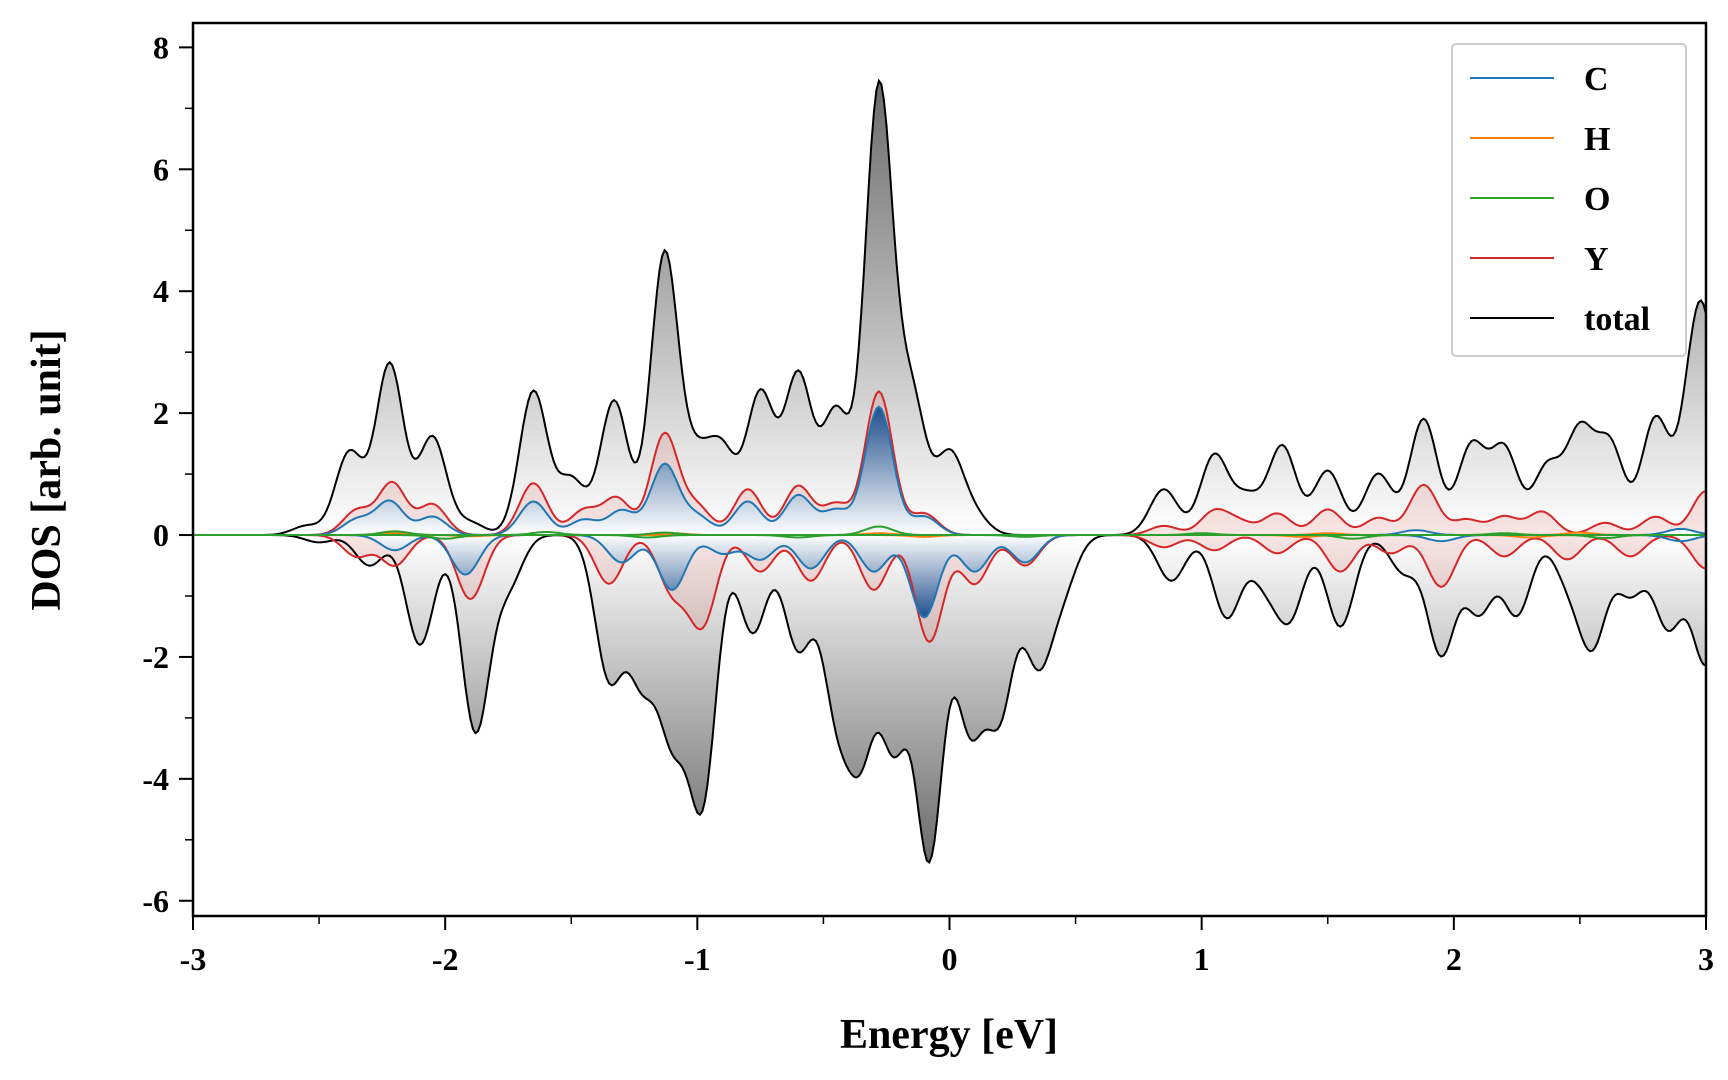  I want to click on legend-label-o: O, so click(1597, 199).